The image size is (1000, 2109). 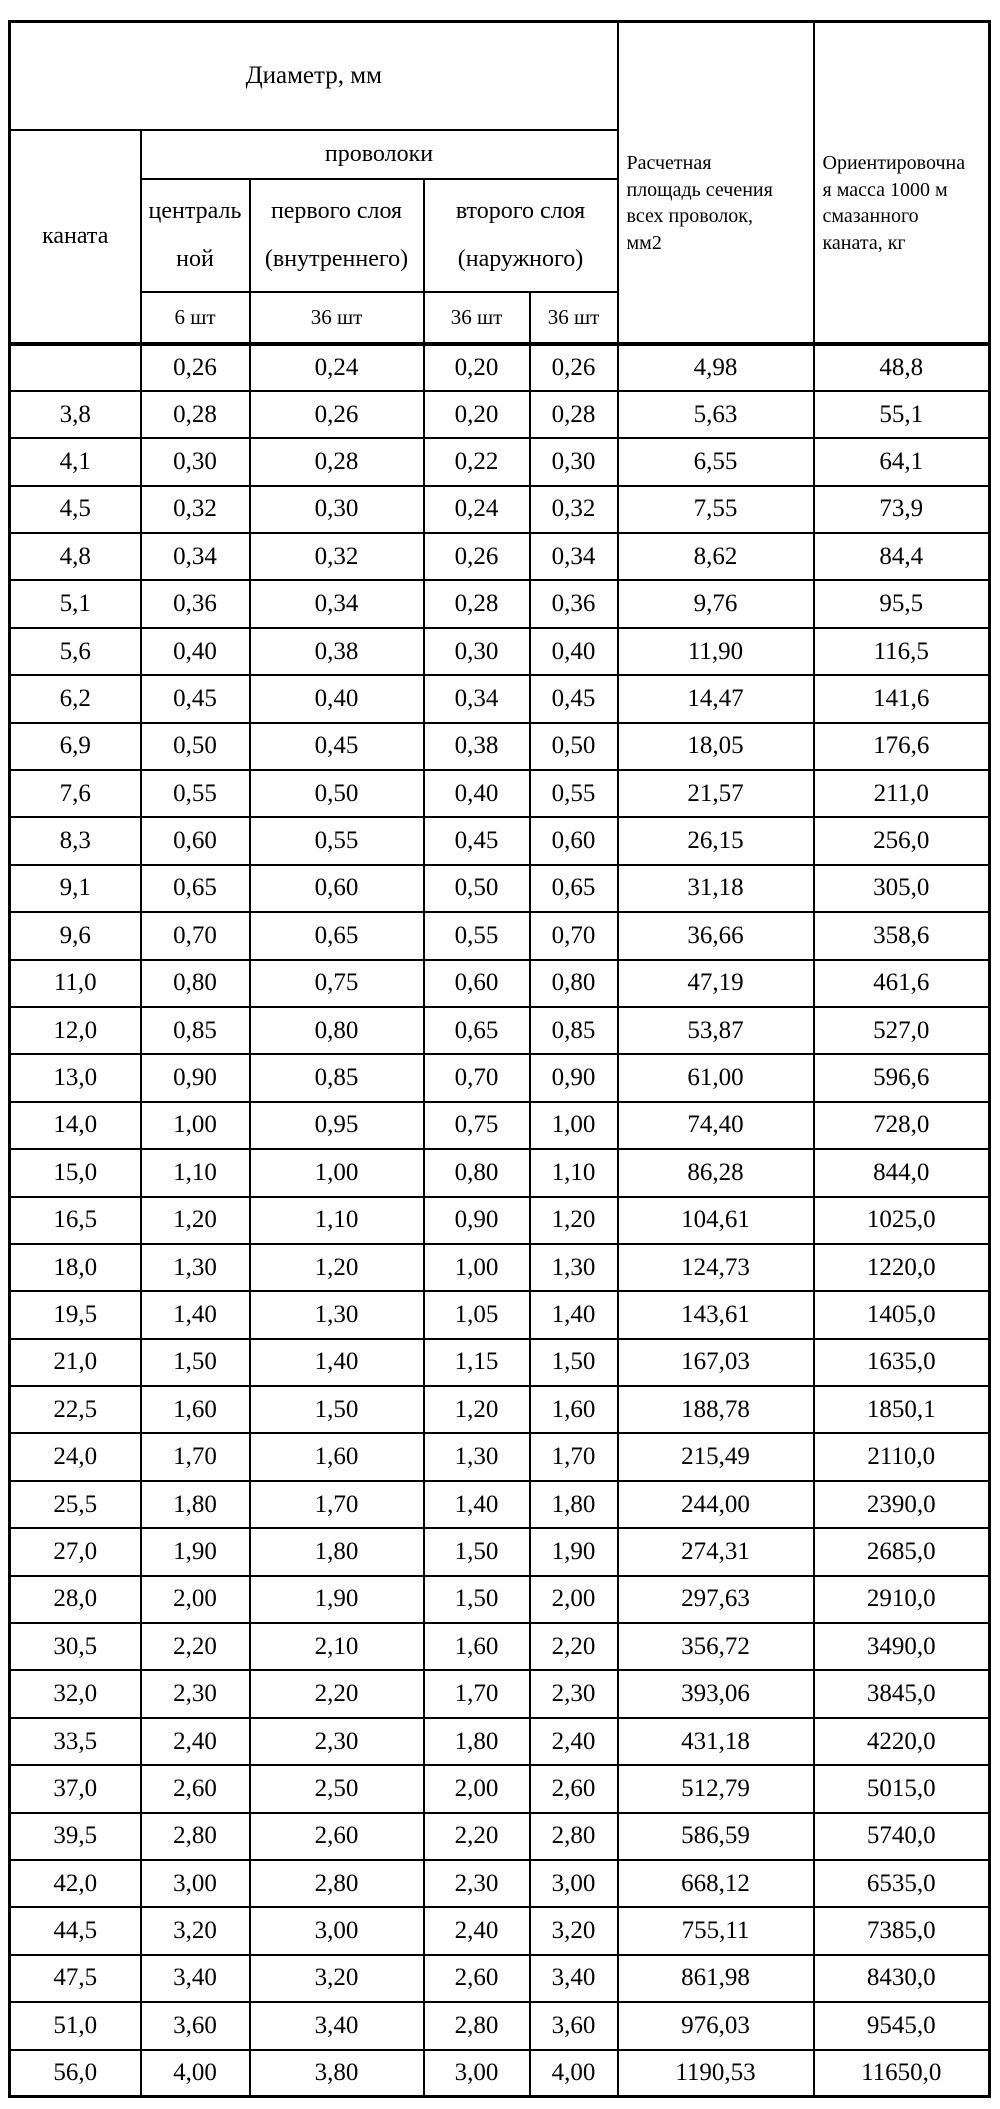 What do you see at coordinates (195, 557) in the screenshot?
I see `cell-central-wire-diameter: 0,34` at bounding box center [195, 557].